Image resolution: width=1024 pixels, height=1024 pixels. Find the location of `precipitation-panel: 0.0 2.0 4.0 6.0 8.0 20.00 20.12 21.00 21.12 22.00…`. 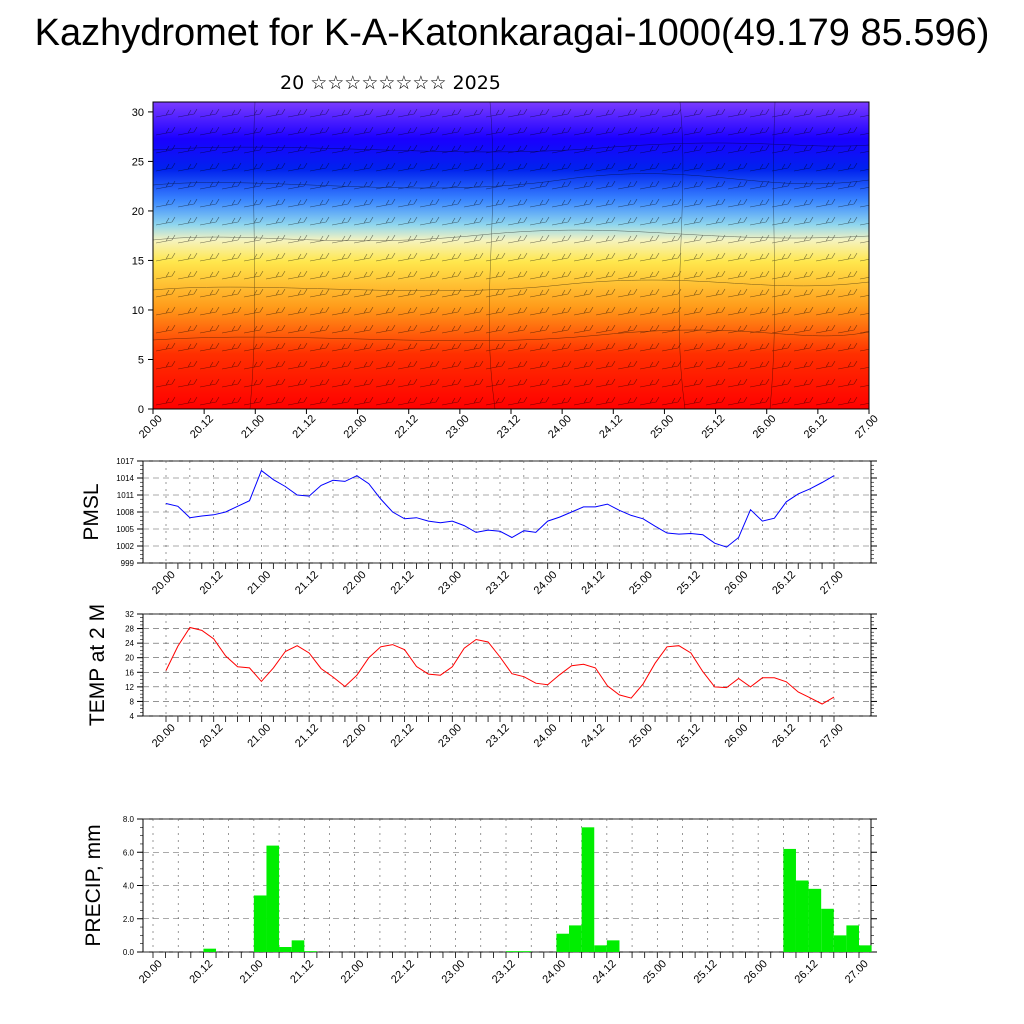

precipitation-panel: 0.0 2.0 4.0 6.0 8.0 20.00 20.12 21.00 21.12 22.00… is located at coordinates (479, 900).